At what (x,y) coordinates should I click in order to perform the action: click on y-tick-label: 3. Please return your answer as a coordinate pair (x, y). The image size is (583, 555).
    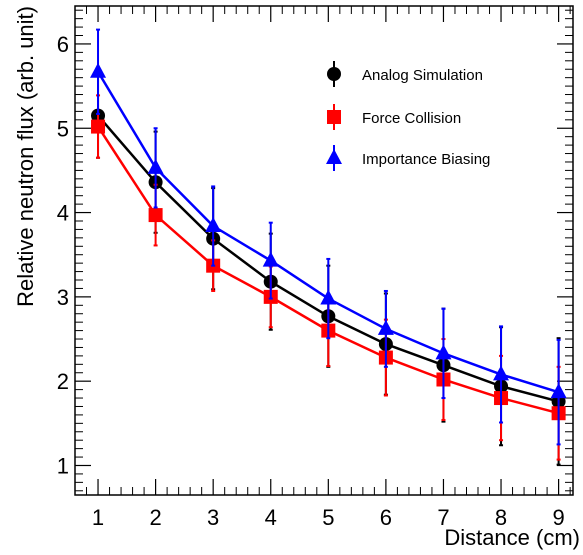
    Looking at the image, I should click on (63, 297).